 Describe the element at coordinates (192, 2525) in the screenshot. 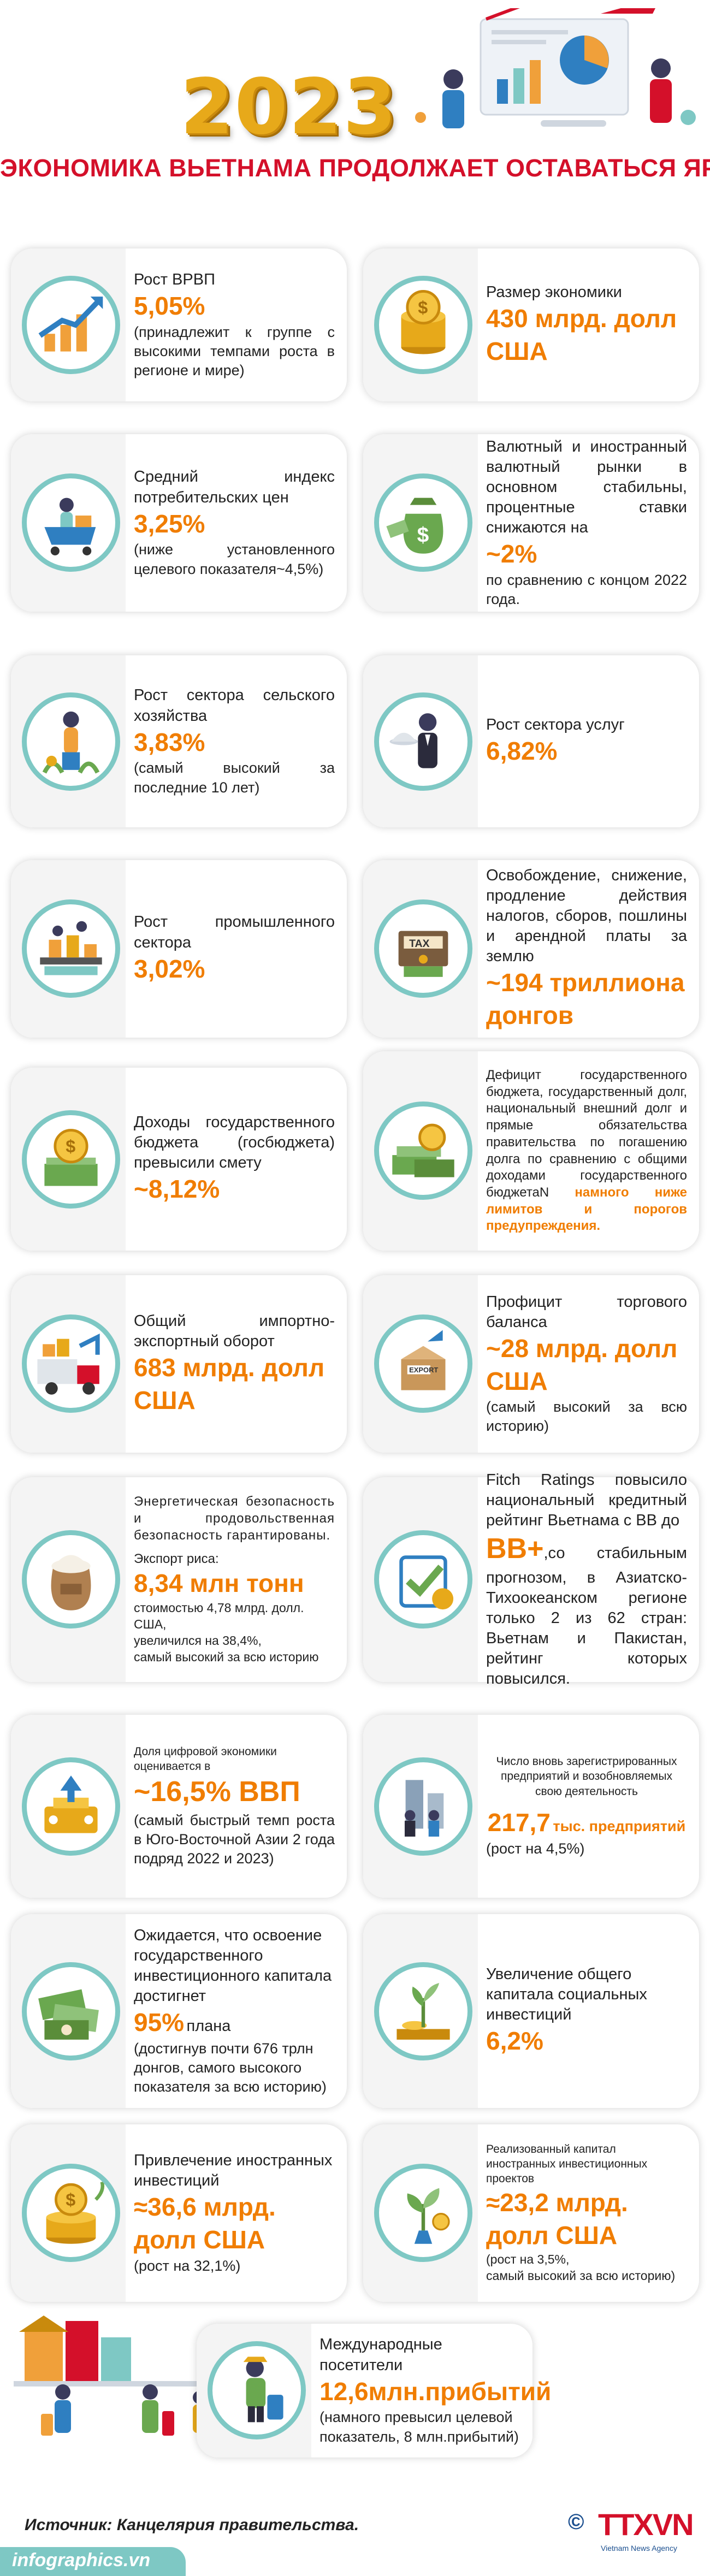

I see `source-note: Источник: Канцелярия правительства.` at that location.